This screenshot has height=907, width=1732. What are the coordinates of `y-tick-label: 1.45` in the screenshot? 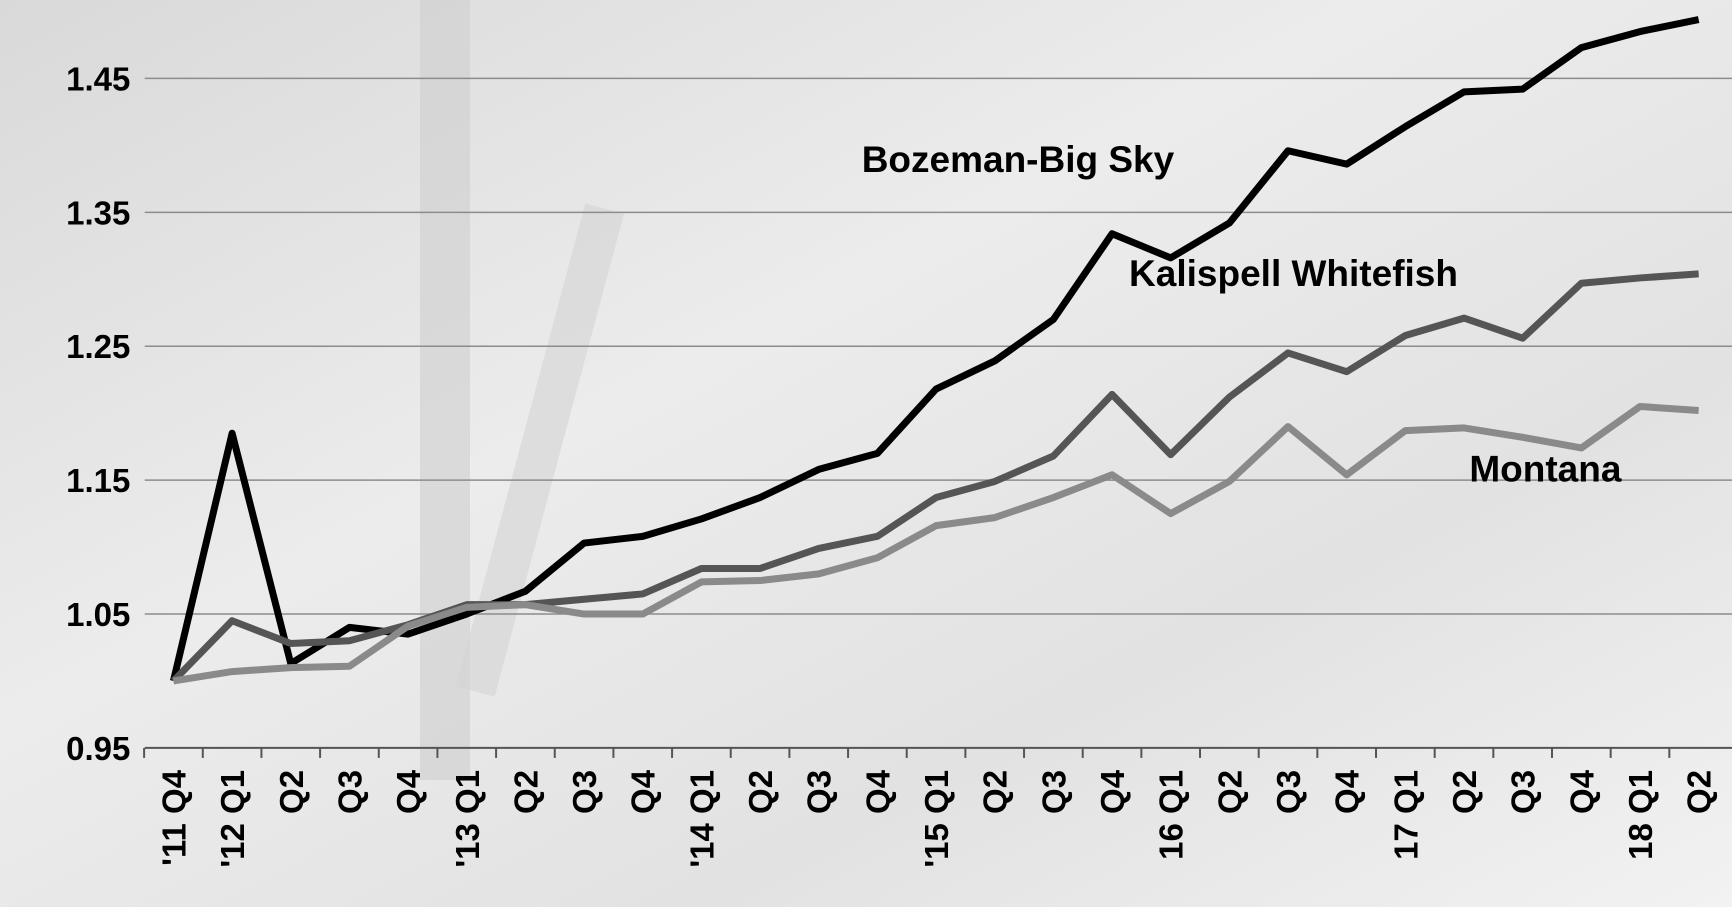 It's located at (98, 78).